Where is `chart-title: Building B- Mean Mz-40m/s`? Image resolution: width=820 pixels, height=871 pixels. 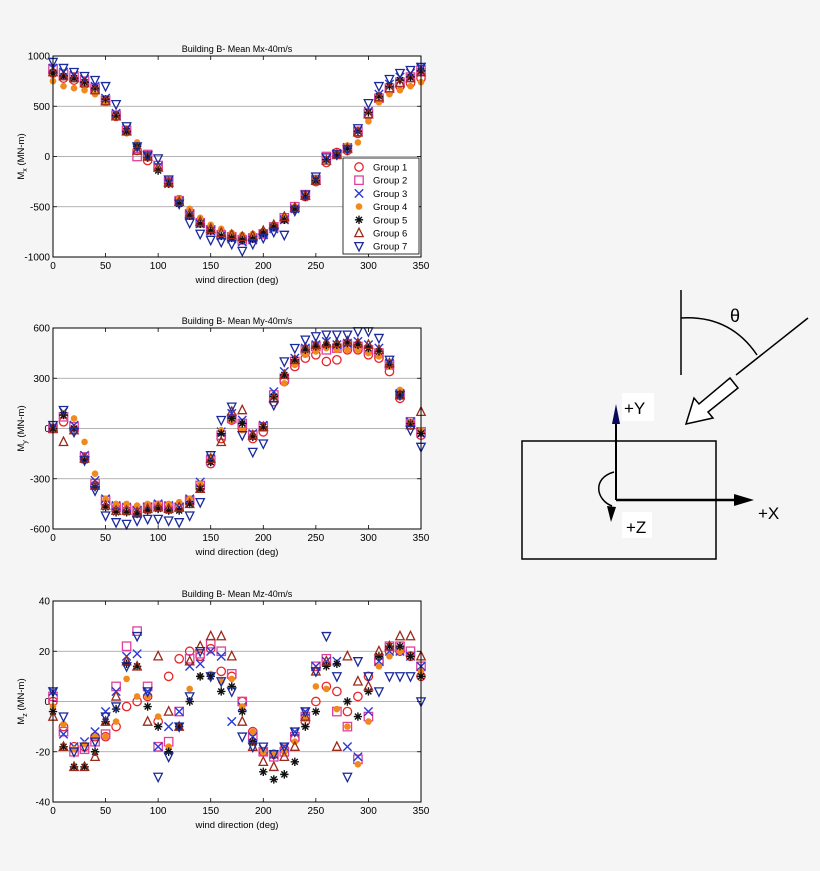 chart-title: Building B- Mean Mz-40m/s is located at coordinates (237, 594).